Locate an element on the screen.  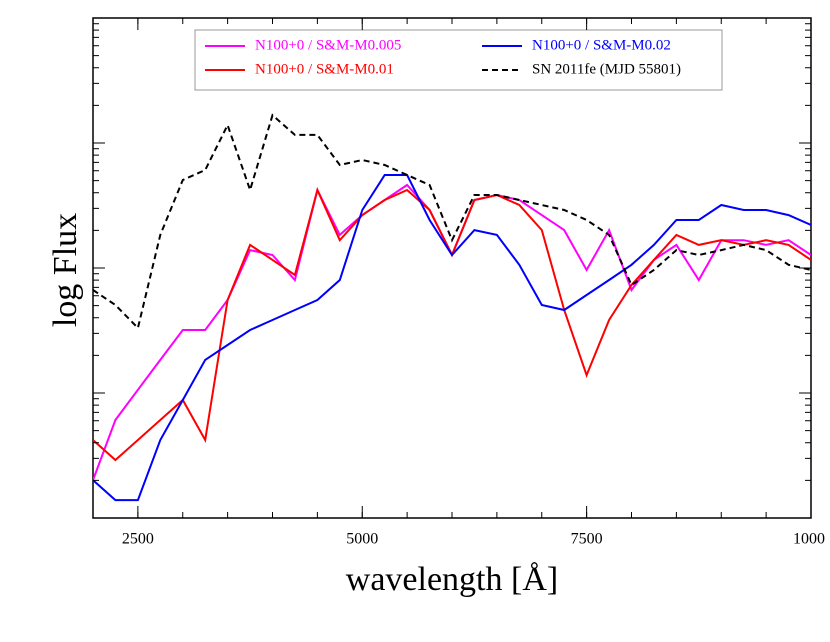
y-axis-label: log Flux is located at coordinates (65, 270).